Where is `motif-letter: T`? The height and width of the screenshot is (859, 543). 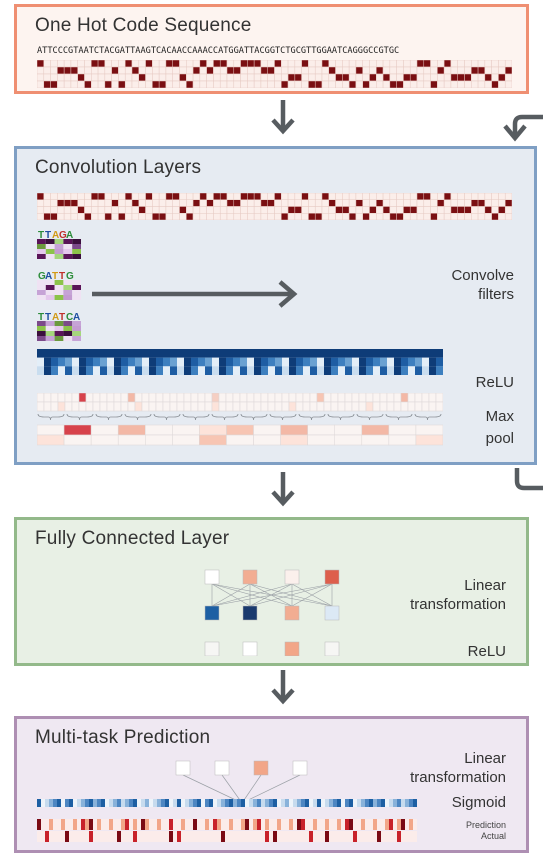 motif-letter: T is located at coordinates (55, 276).